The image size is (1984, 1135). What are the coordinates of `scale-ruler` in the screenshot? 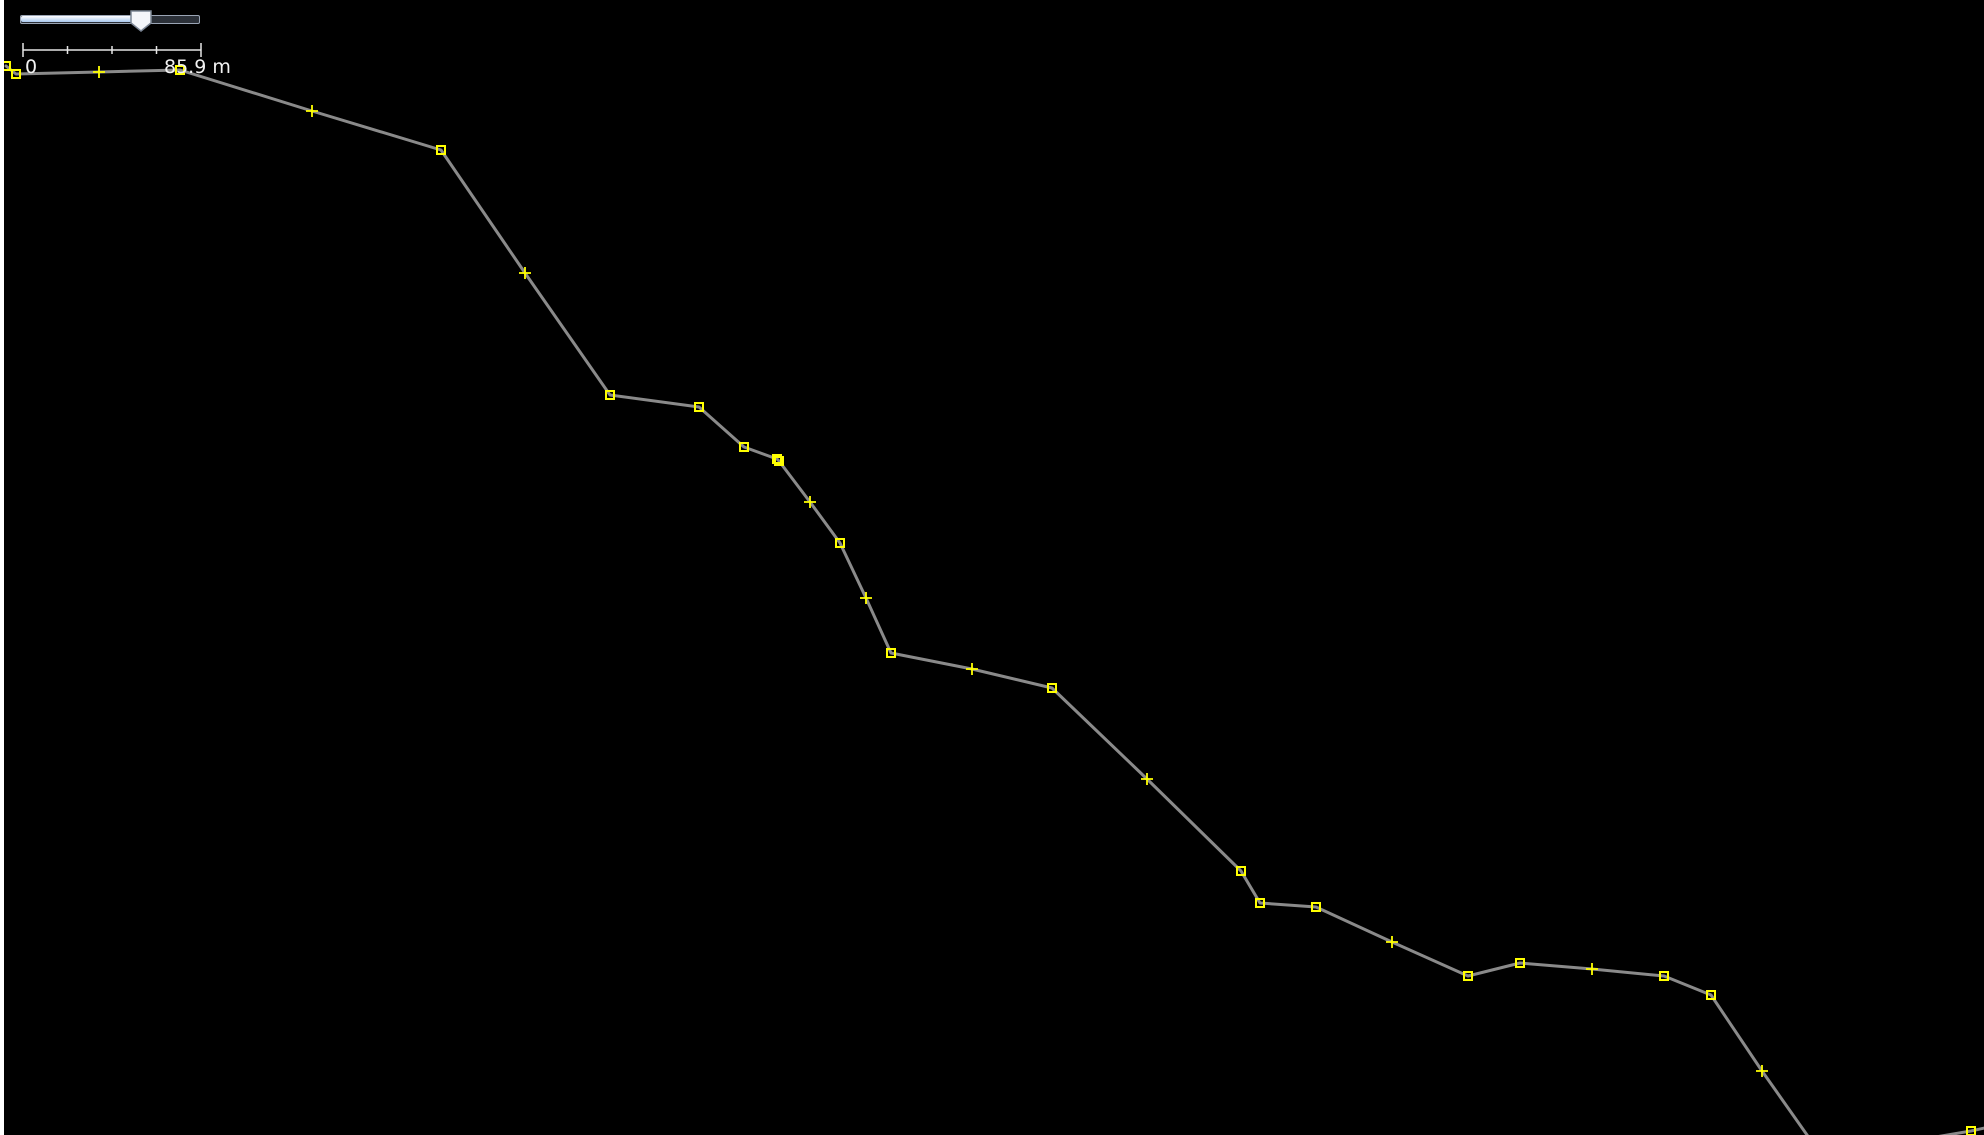 It's located at (112, 50).